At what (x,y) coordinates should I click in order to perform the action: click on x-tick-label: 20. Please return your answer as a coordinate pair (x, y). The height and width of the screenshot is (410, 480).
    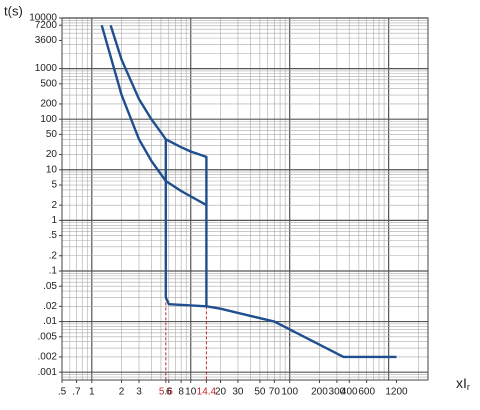
    Looking at the image, I should click on (221, 392).